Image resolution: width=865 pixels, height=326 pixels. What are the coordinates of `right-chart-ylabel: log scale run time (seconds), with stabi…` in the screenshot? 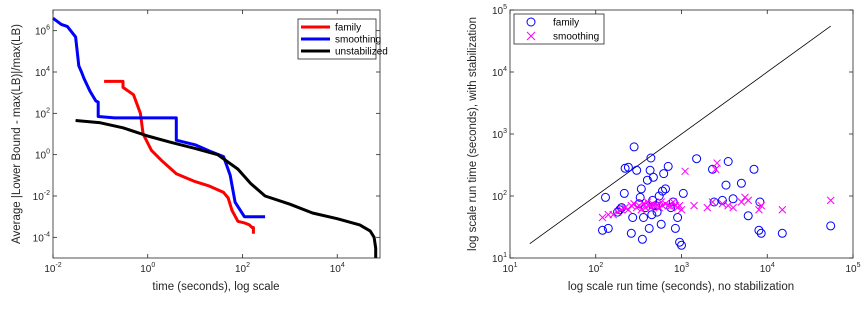 It's located at (473, 134).